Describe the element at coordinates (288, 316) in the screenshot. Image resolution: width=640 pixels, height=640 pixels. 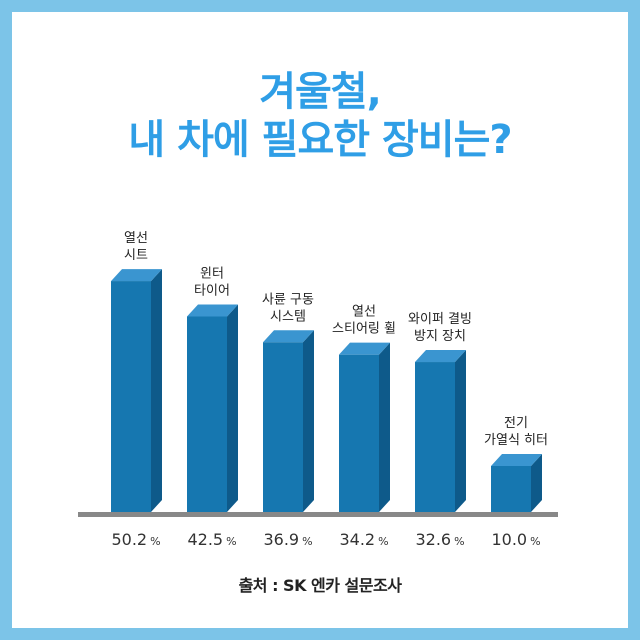
I see `category-label: 시스템` at that location.